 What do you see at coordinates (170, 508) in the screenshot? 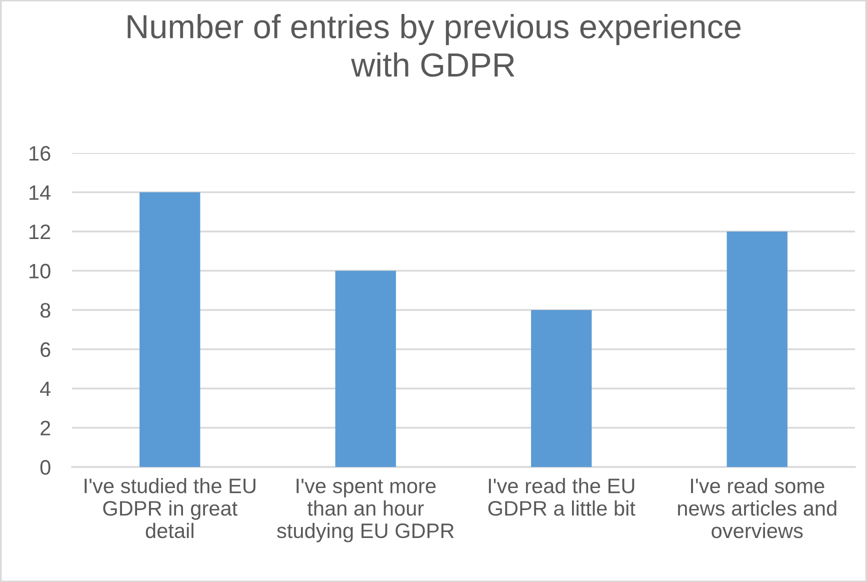
I see `x-tick-label: I've studied the EU GDPR in great detail` at bounding box center [170, 508].